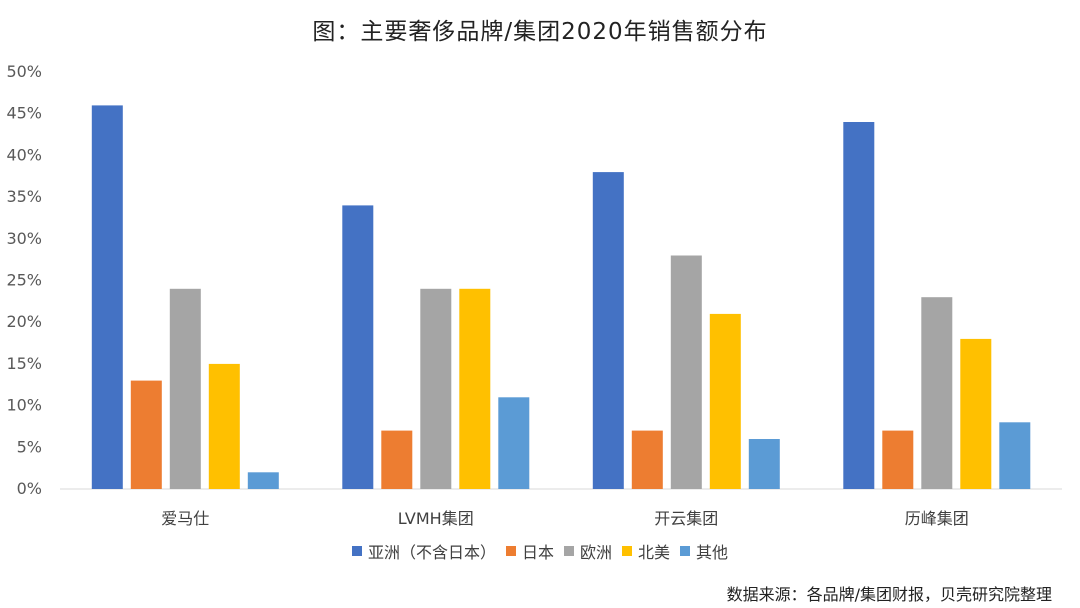 This screenshot has height=608, width=1080. What do you see at coordinates (24, 113) in the screenshot?
I see `y-tick-label: 45%` at bounding box center [24, 113].